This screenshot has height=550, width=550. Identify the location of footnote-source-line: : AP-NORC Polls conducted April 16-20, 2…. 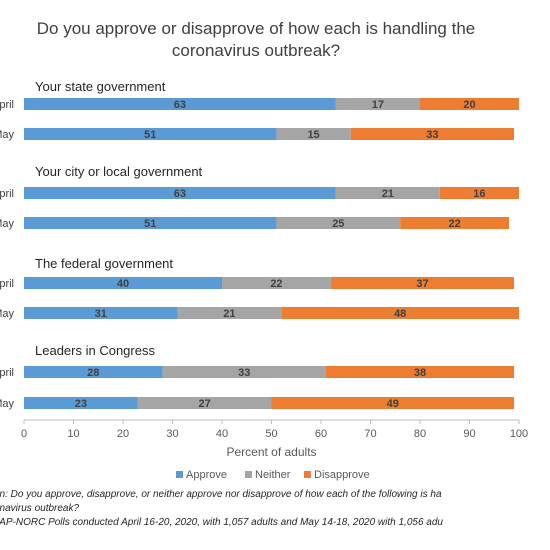
(221, 522).